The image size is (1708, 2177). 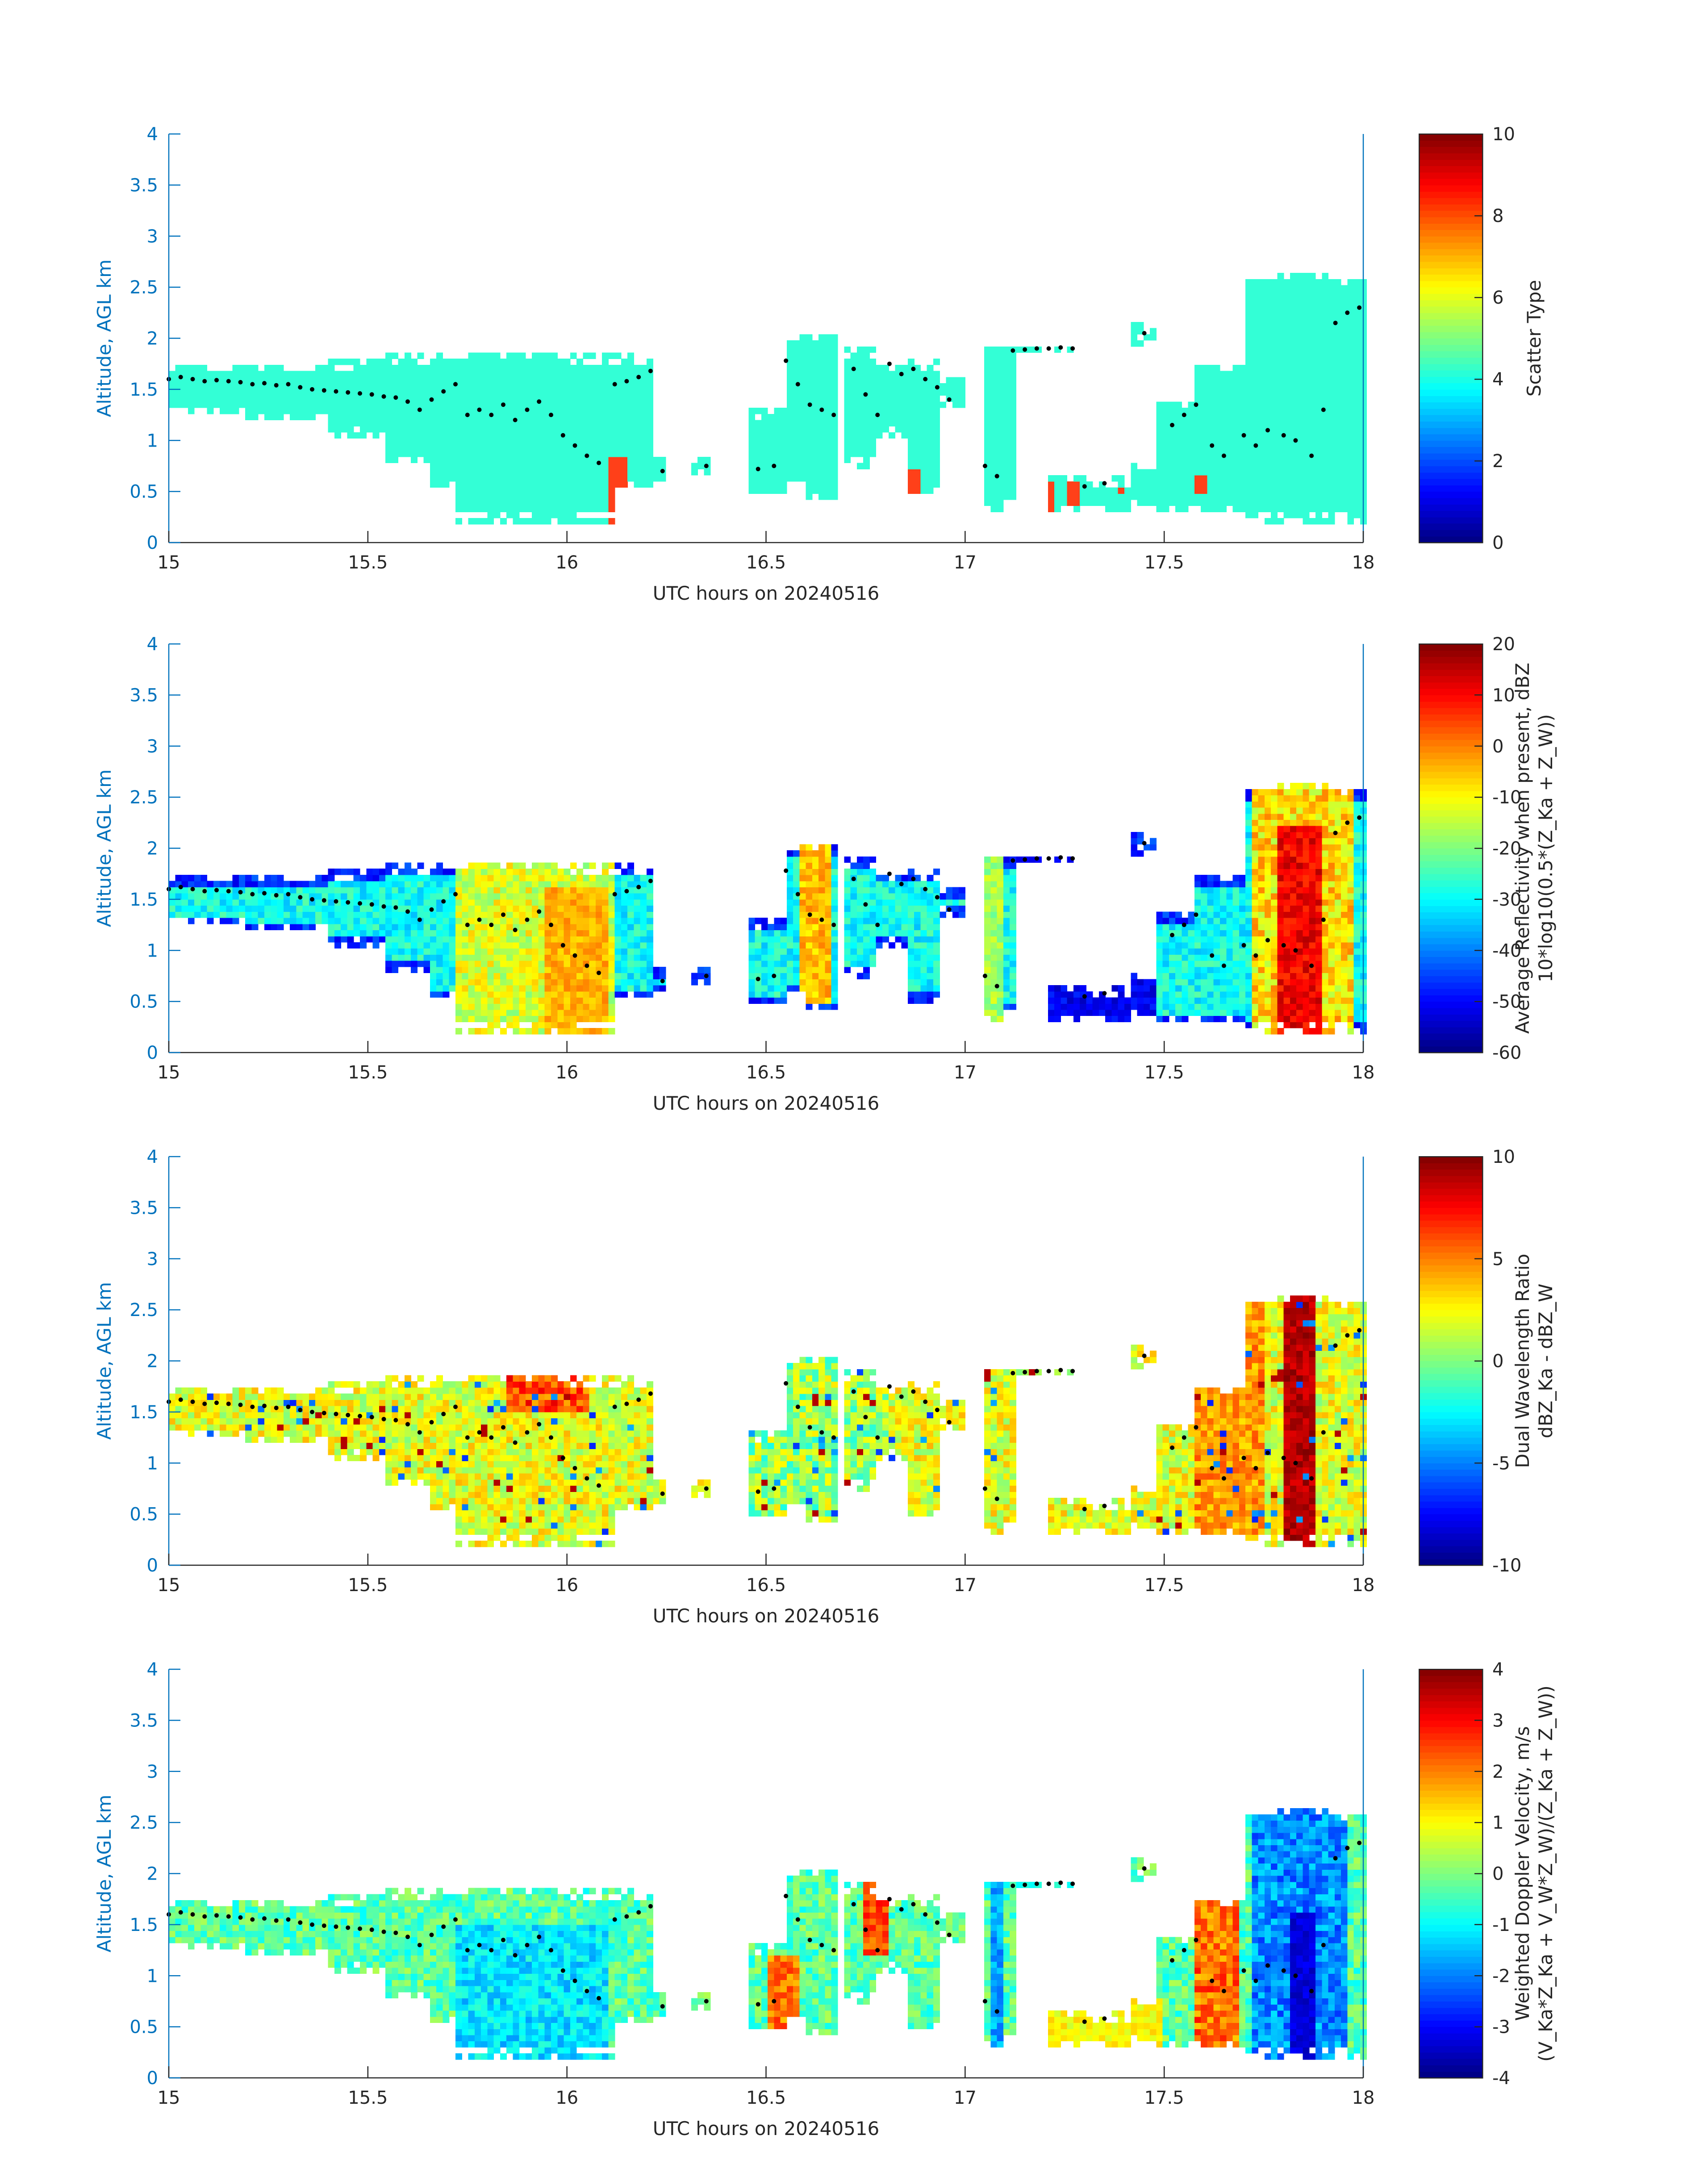 What do you see at coordinates (143, 287) in the screenshot?
I see `y-tick-label: 2.5` at bounding box center [143, 287].